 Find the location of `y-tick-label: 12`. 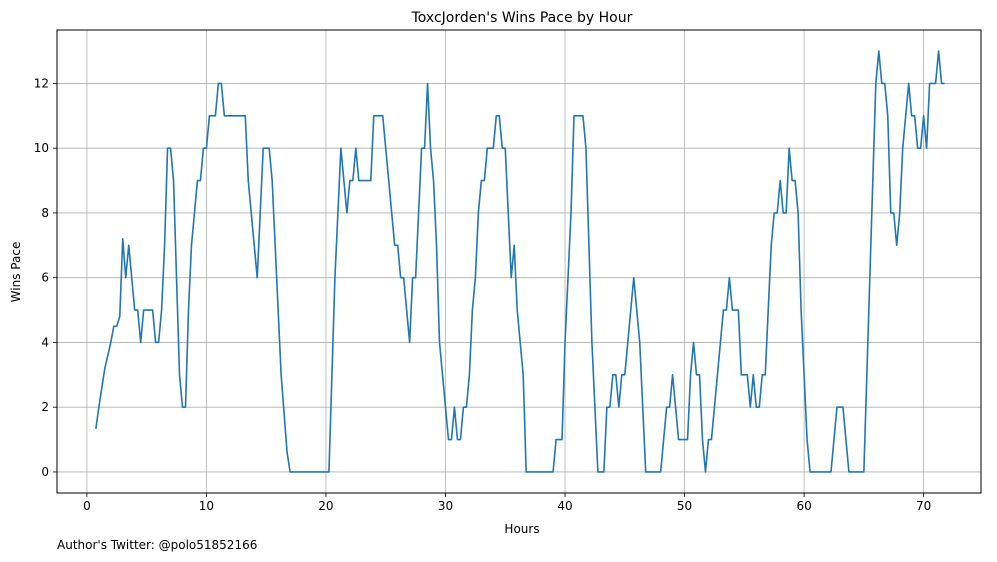

y-tick-label: 12 is located at coordinates (41, 83).